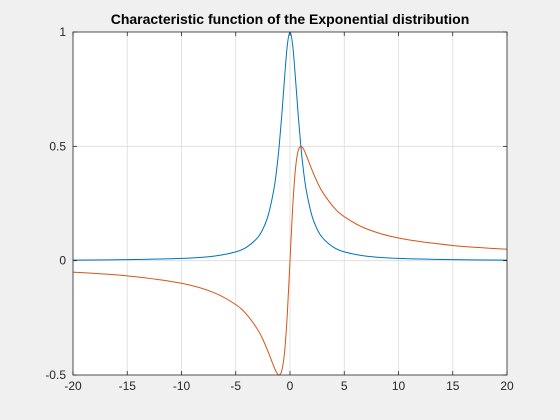 This screenshot has width=560, height=420. Describe the element at coordinates (182, 386) in the screenshot. I see `x-tick-label: -10` at that location.